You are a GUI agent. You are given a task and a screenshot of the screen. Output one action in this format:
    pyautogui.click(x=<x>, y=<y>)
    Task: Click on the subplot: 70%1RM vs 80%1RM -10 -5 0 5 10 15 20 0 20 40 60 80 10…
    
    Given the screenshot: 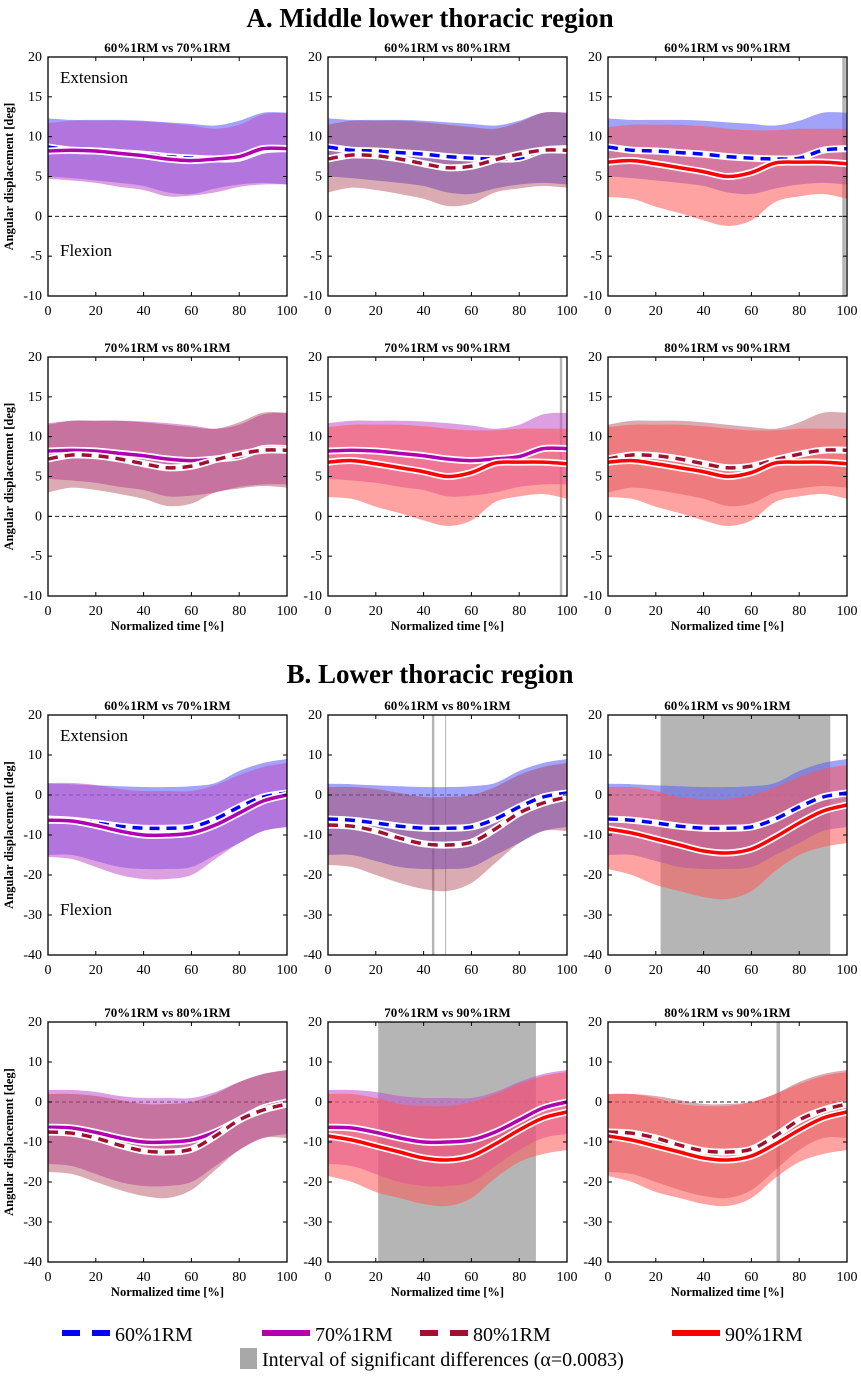 What is the action you would take?
    pyautogui.click(x=150, y=486)
    